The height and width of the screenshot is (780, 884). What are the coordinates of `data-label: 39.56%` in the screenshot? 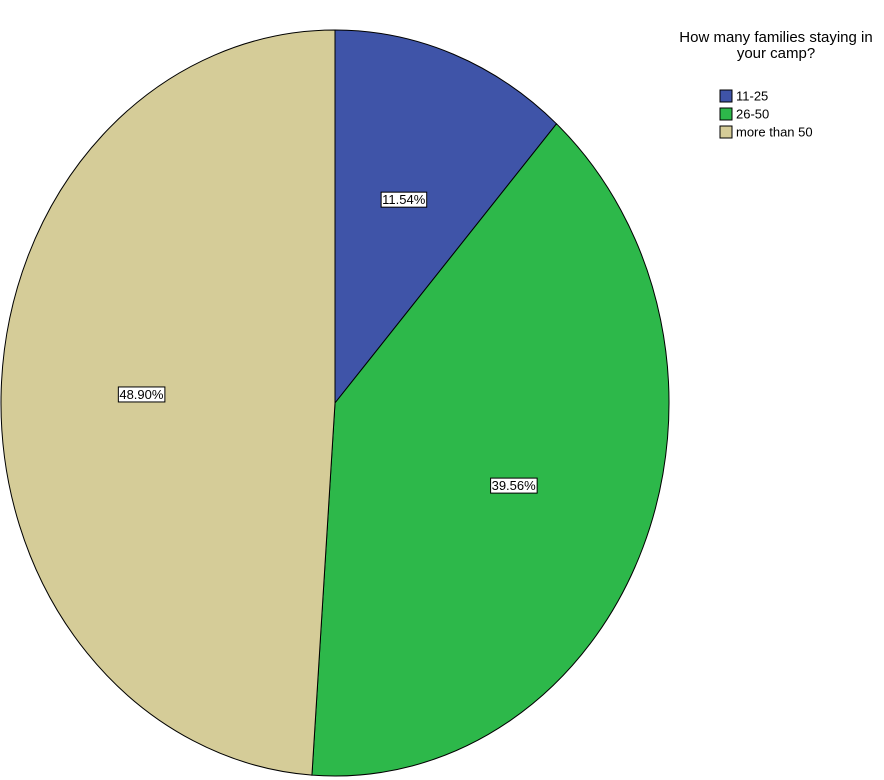 It's located at (514, 485).